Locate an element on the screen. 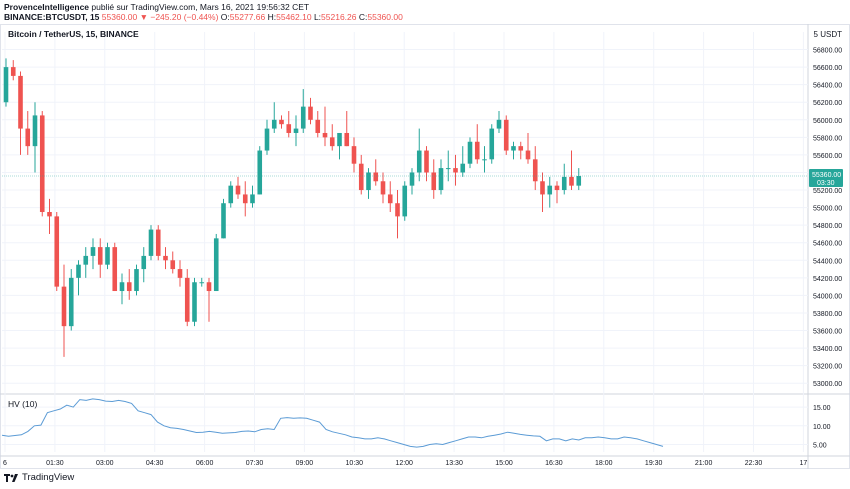  price-tick-label: 55000.00 is located at coordinates (827, 209).